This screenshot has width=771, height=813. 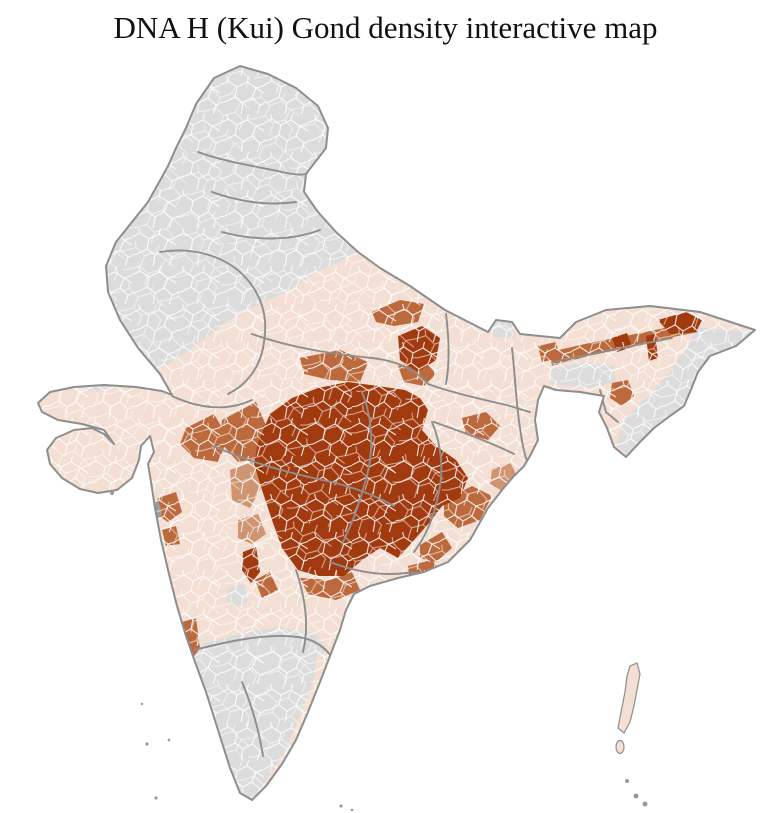 I want to click on region-minor-islands, so click(x=247, y=757).